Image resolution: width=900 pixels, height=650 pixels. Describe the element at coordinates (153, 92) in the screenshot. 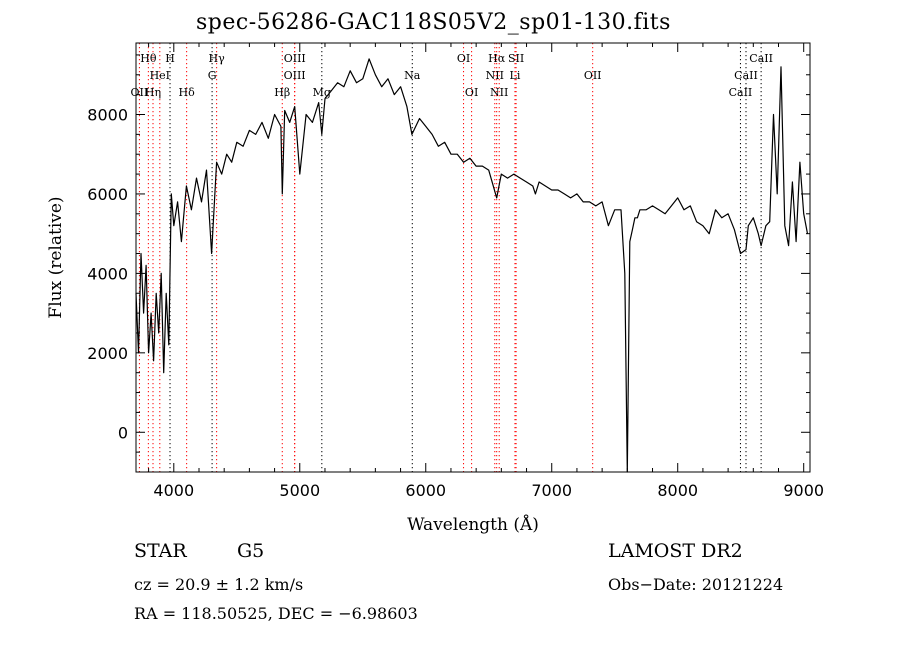

I see `line-label: Hη` at that location.